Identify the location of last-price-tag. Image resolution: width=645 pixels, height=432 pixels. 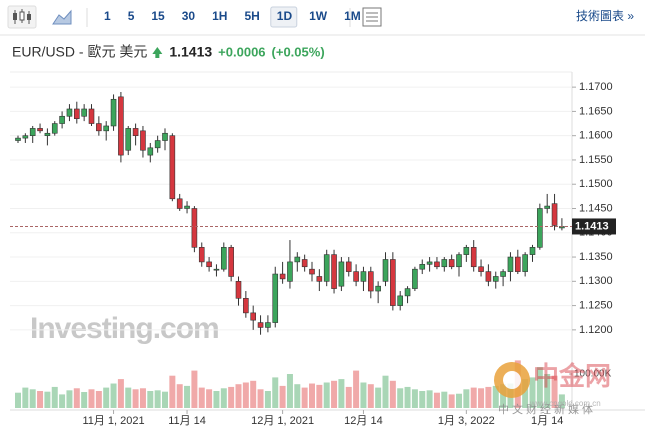
(594, 226).